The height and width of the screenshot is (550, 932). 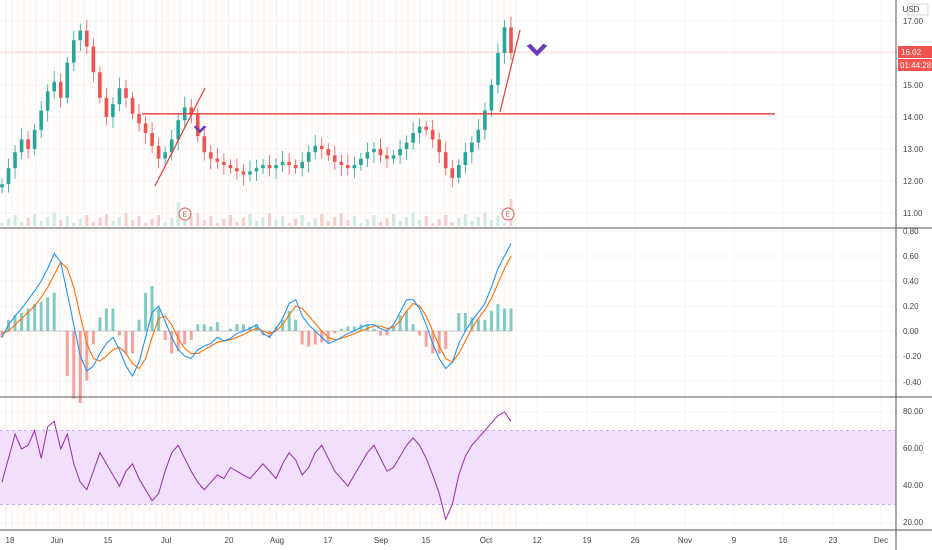 What do you see at coordinates (911, 231) in the screenshot?
I see `macd-tick: 0.80` at bounding box center [911, 231].